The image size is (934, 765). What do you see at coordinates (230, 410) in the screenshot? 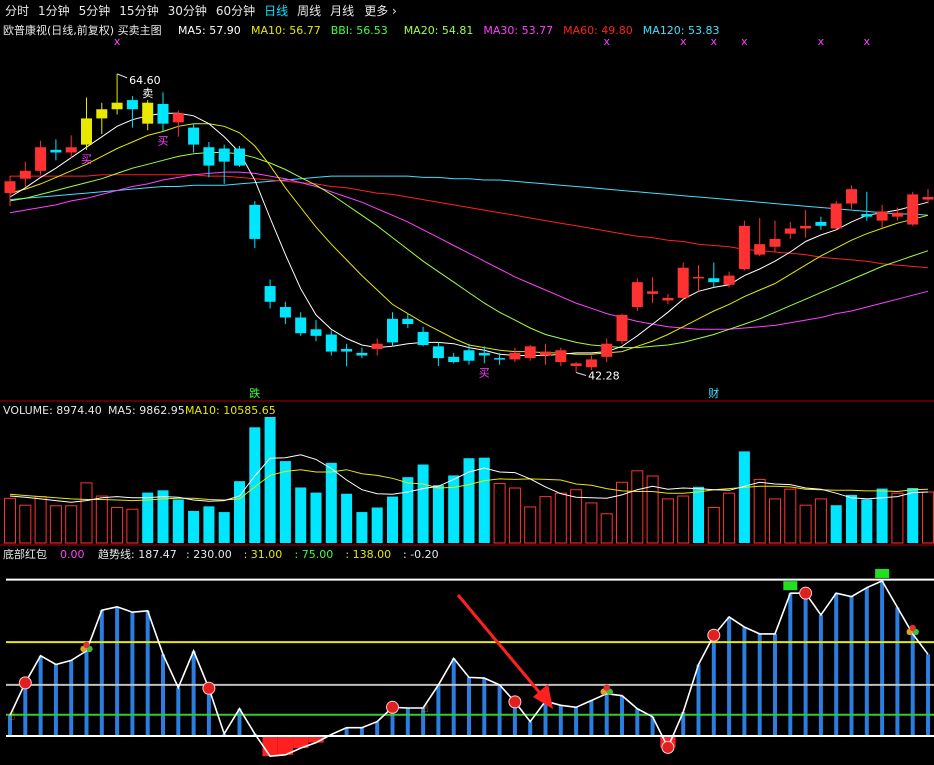
I see `volume-ma10-label: MA10: 10585.65` at bounding box center [230, 410].